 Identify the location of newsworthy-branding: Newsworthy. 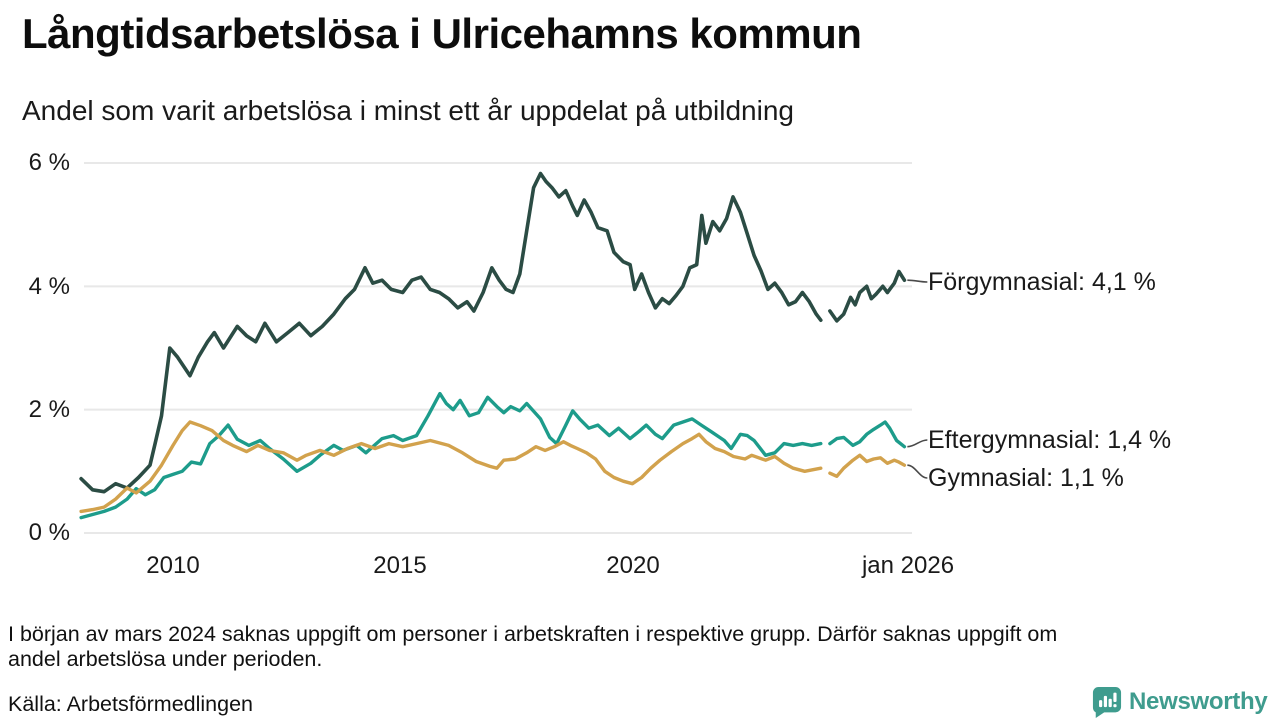
(1180, 702).